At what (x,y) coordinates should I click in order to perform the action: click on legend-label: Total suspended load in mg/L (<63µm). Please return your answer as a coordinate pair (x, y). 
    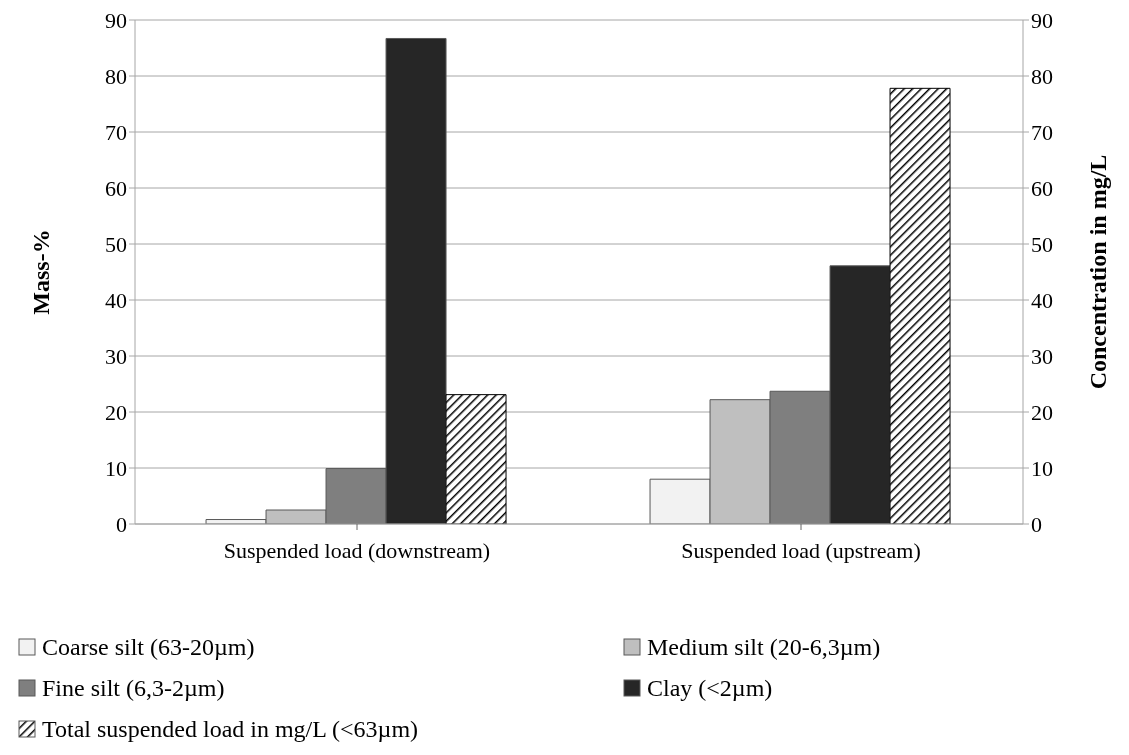
    Looking at the image, I should click on (230, 729).